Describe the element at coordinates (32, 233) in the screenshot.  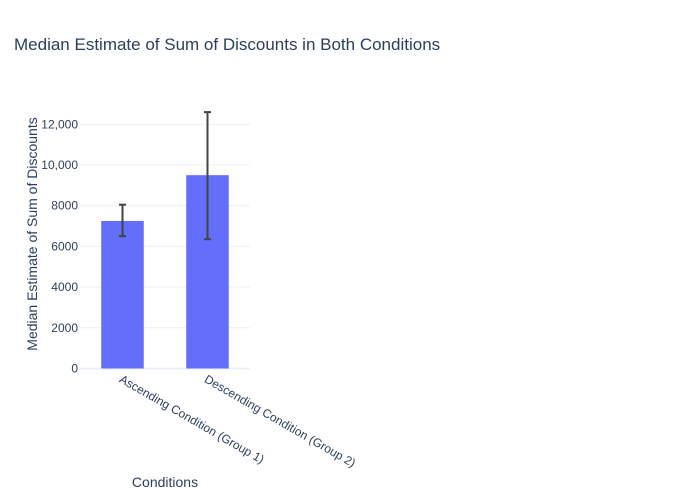
I see `y-axis-title: Median Estimate of Sum of Discounts` at that location.